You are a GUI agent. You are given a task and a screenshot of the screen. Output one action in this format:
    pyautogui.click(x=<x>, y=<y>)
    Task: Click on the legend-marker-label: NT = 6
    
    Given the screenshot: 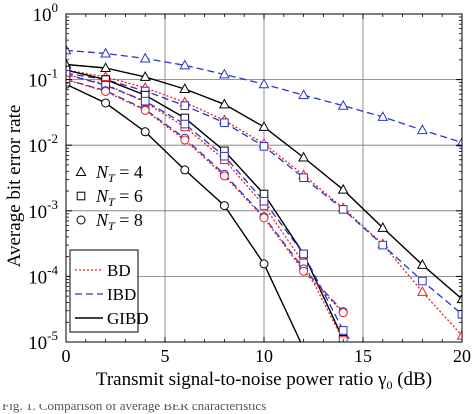 What is the action you would take?
    pyautogui.click(x=119, y=197)
    